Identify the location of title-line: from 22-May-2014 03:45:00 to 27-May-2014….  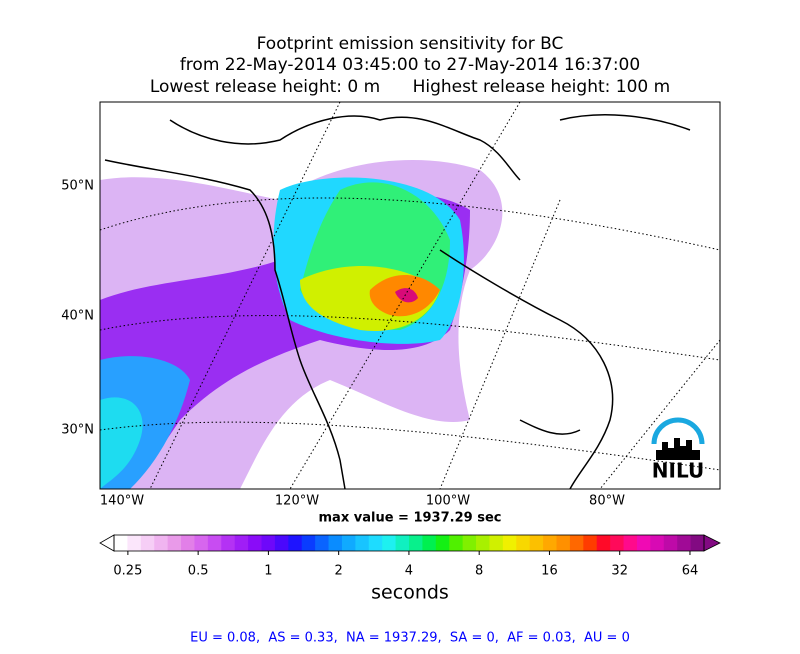
(410, 65).